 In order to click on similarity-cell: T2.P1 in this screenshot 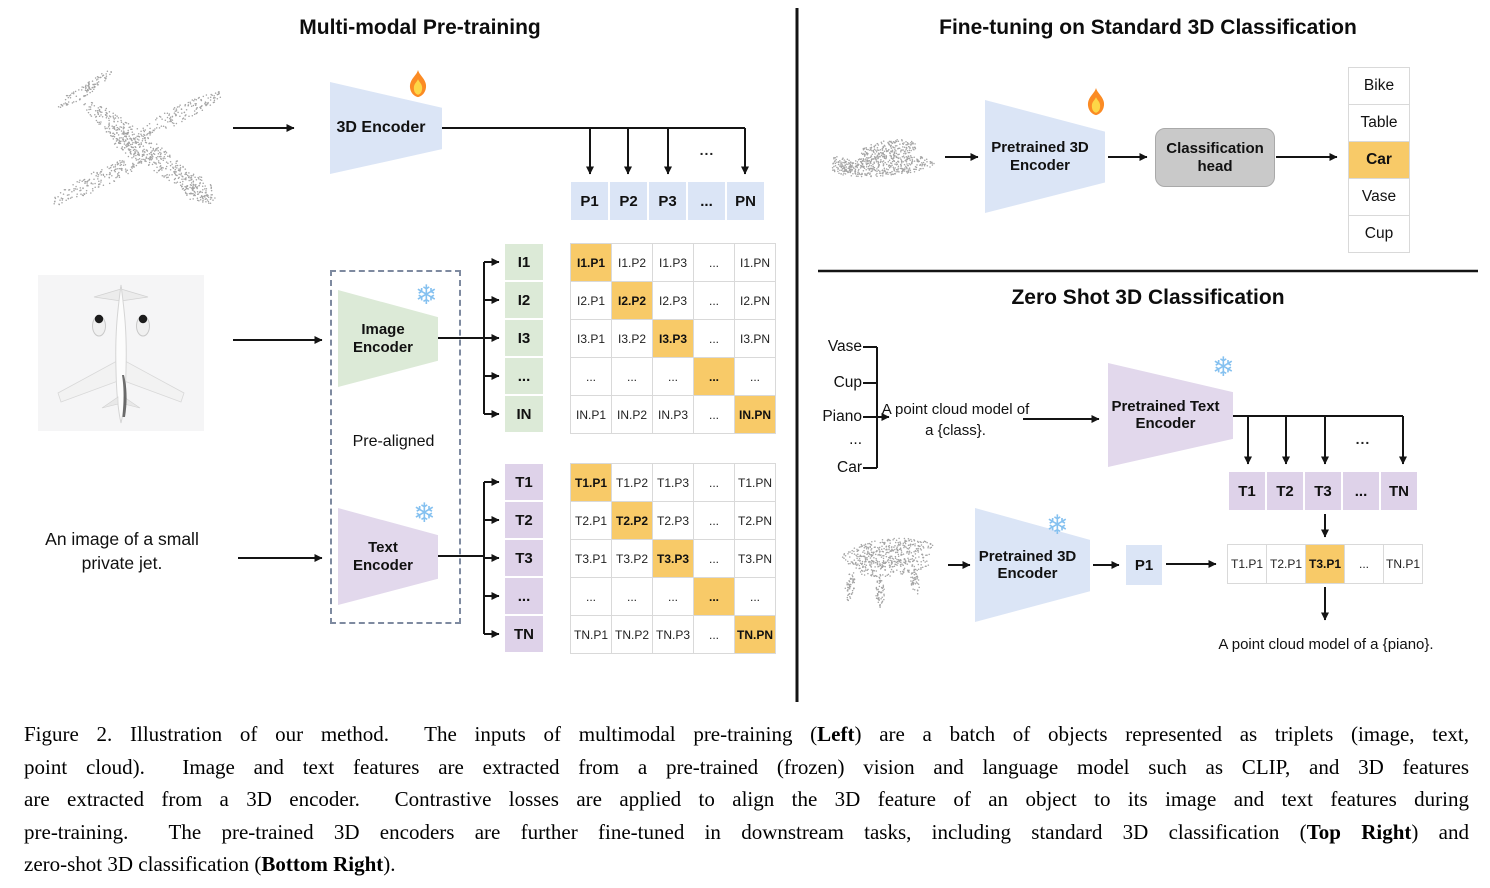, I will do `click(1286, 564)`.